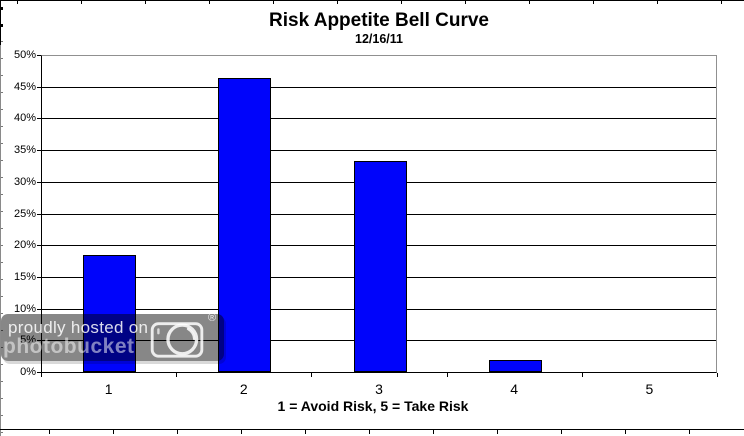  Describe the element at coordinates (243, 389) in the screenshot. I see `x-axis-label: 2` at that location.